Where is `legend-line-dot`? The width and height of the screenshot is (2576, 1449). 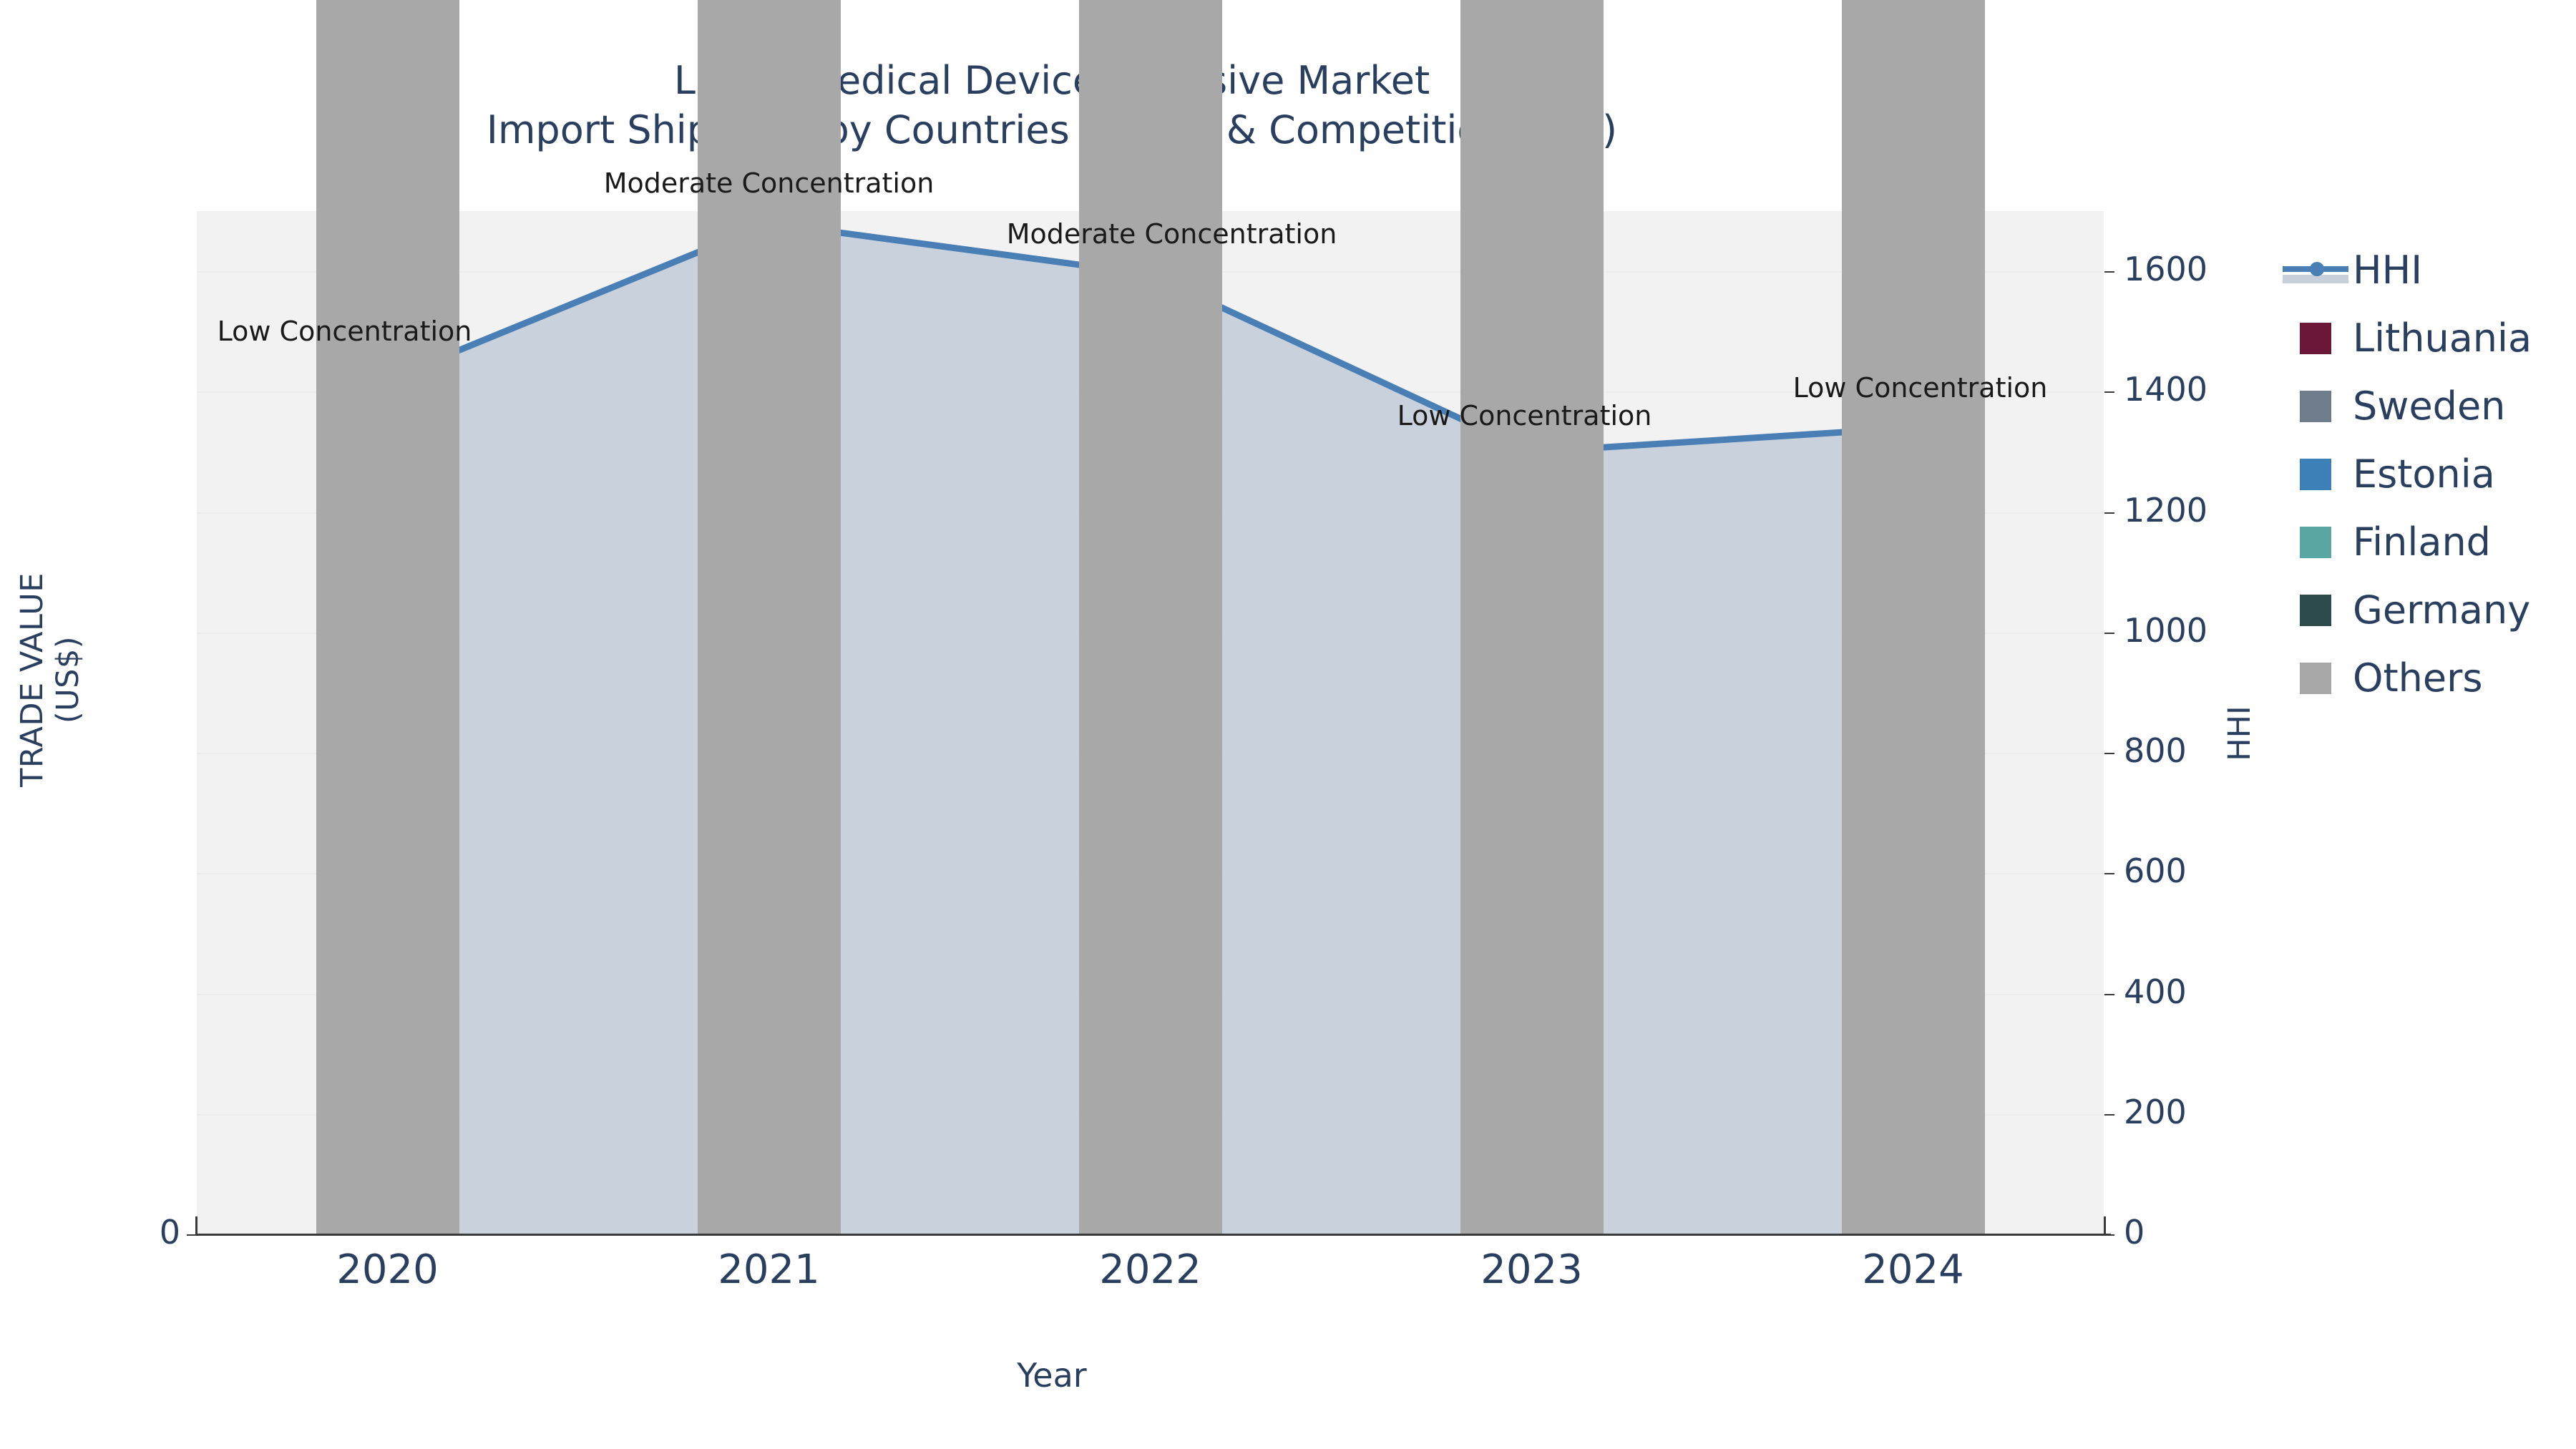
legend-line-dot is located at coordinates (2317, 268).